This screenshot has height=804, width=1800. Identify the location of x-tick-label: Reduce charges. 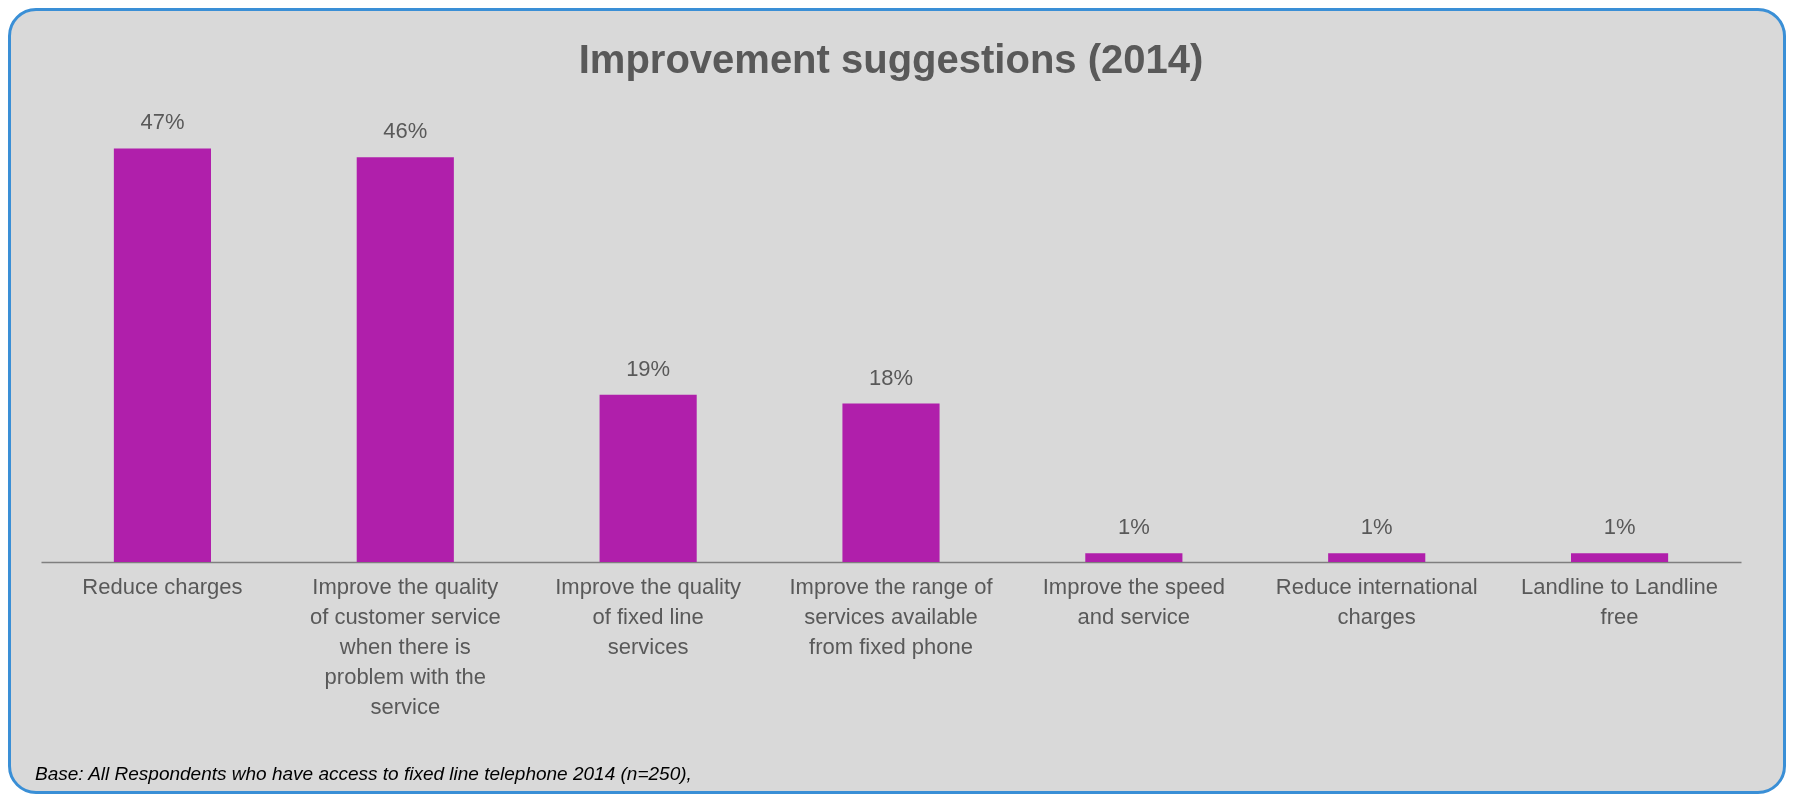
(162, 586).